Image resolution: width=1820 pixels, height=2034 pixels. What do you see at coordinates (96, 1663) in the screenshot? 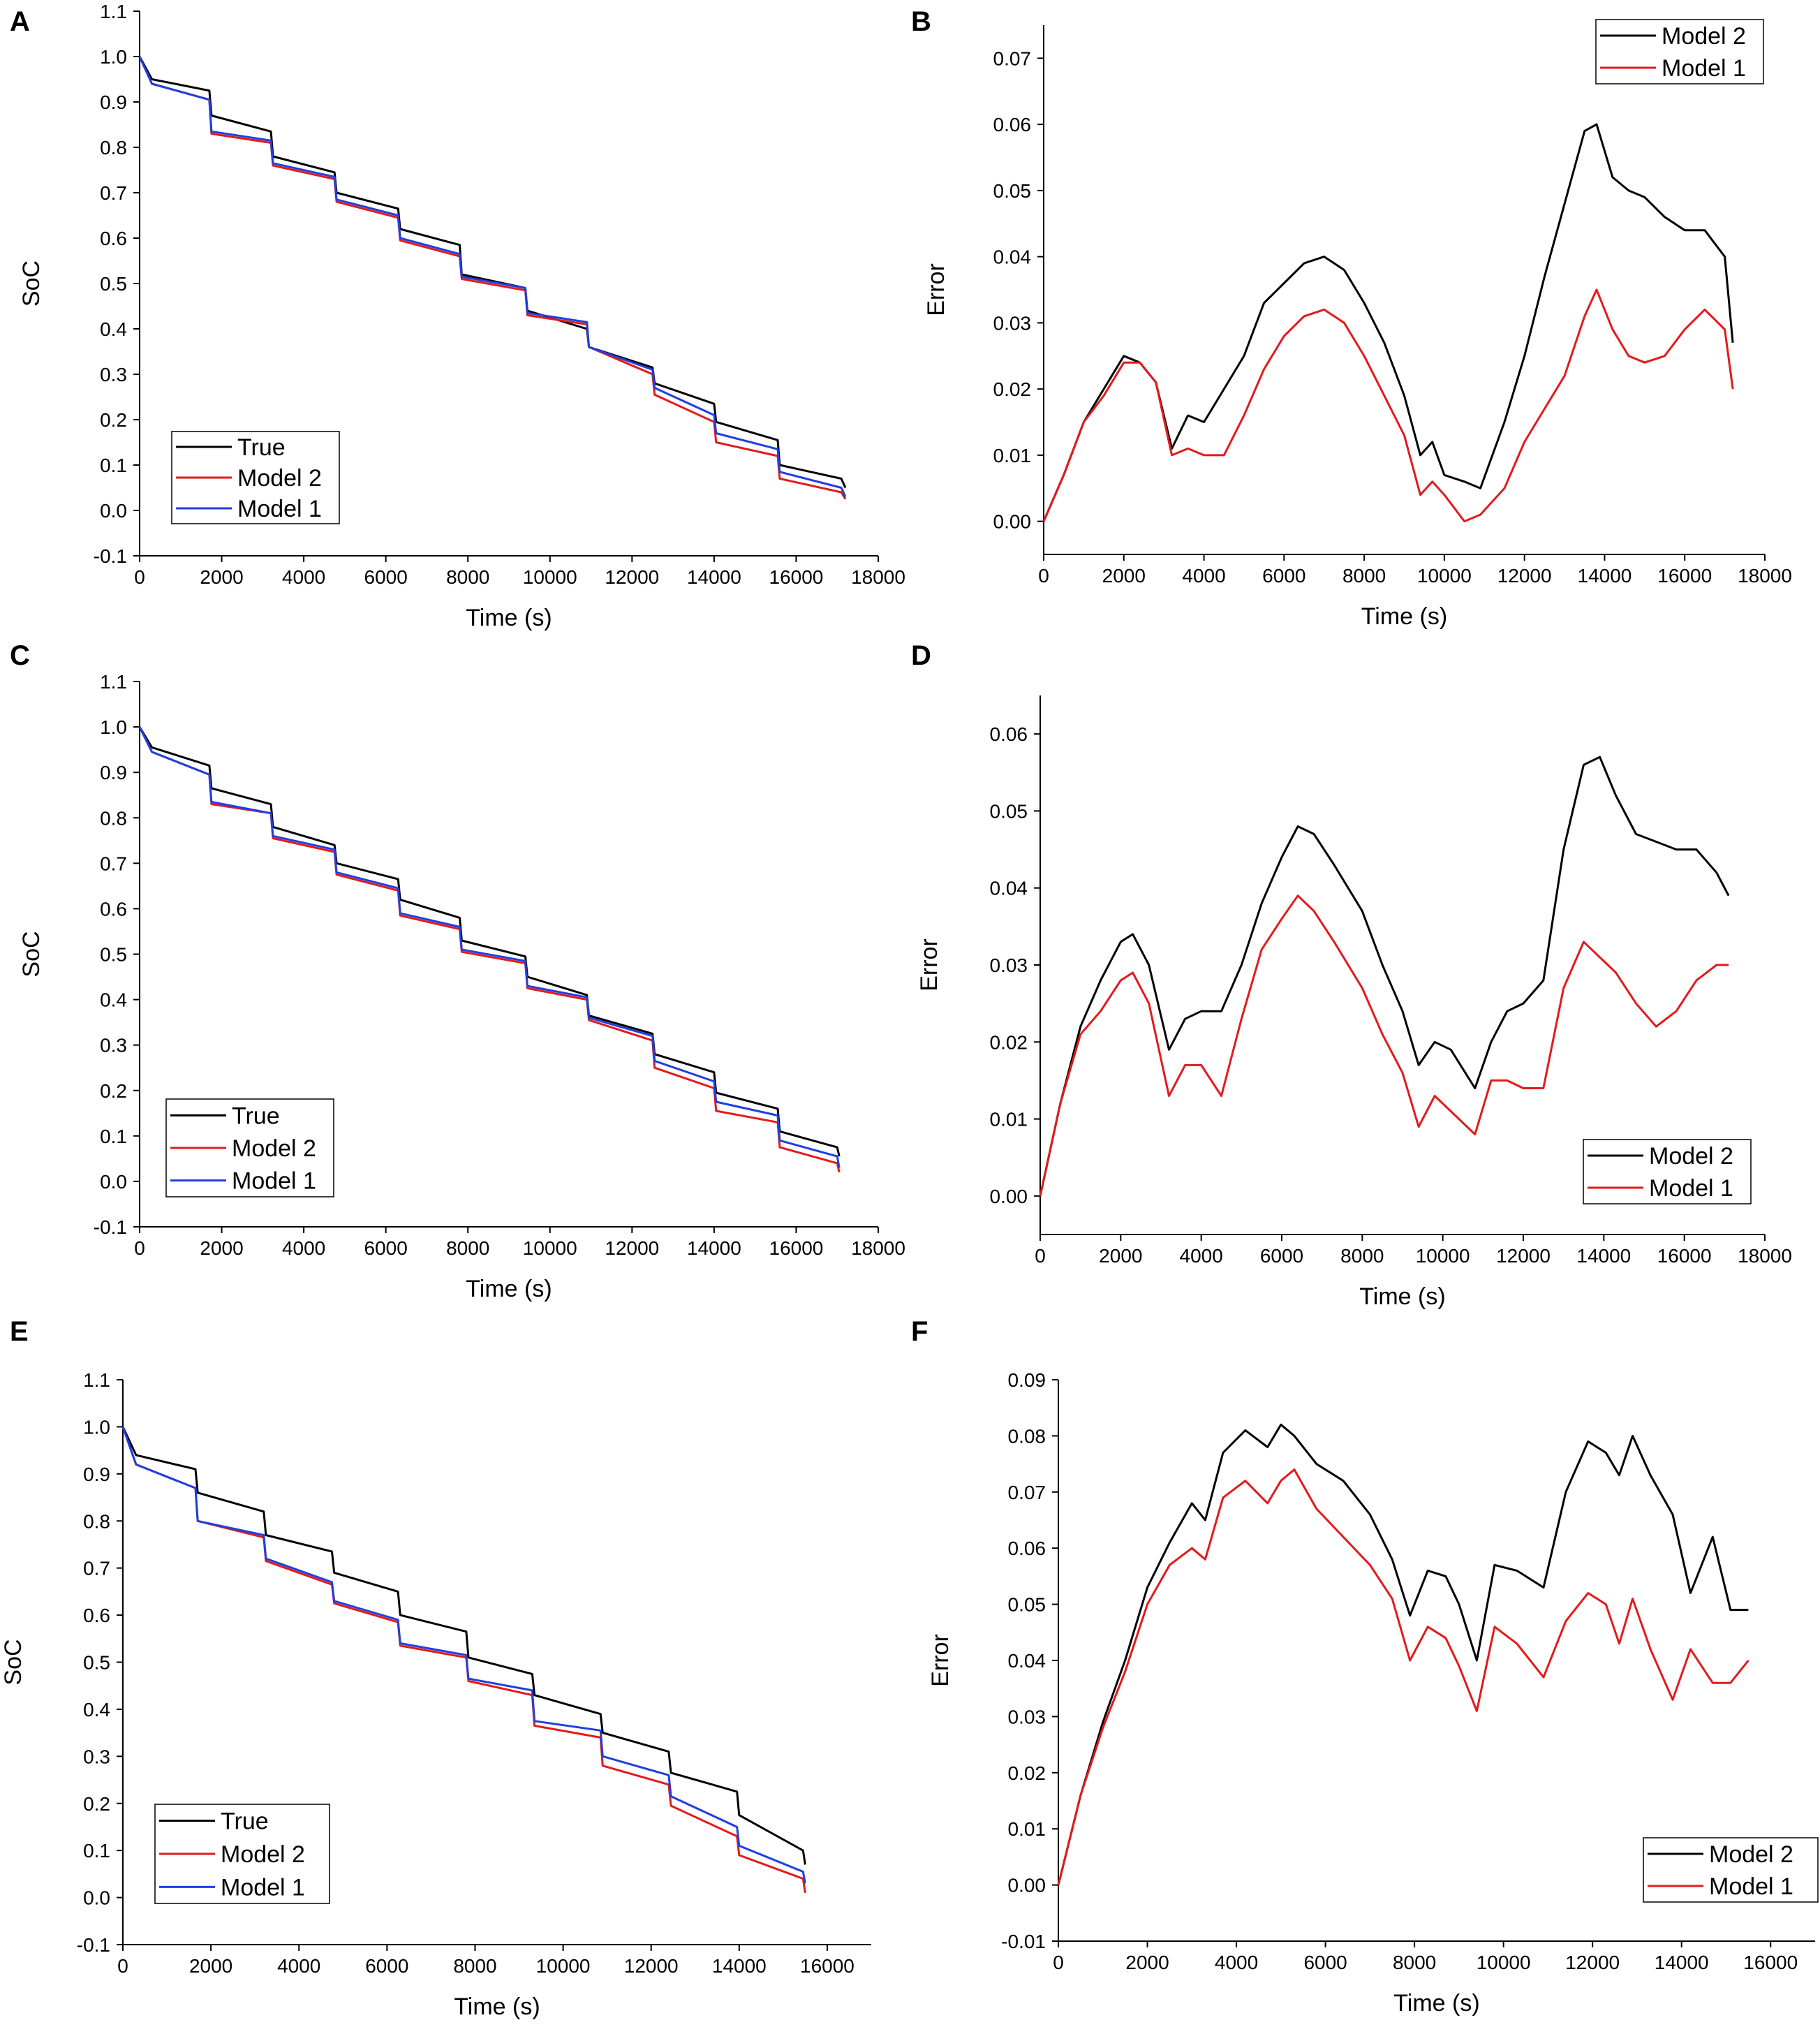
I see `y-tick-label: 0.5` at bounding box center [96, 1663].